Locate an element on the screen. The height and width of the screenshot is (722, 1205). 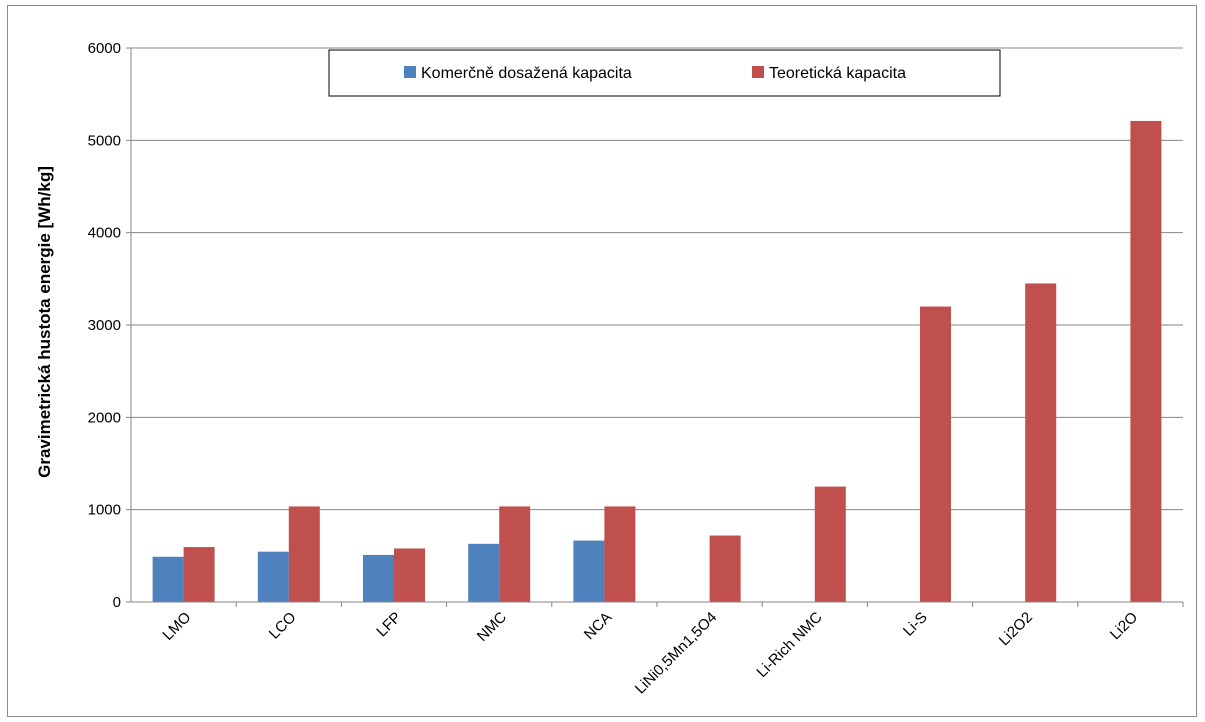
x-tick-label: Li-Rich NMC is located at coordinates (789, 645).